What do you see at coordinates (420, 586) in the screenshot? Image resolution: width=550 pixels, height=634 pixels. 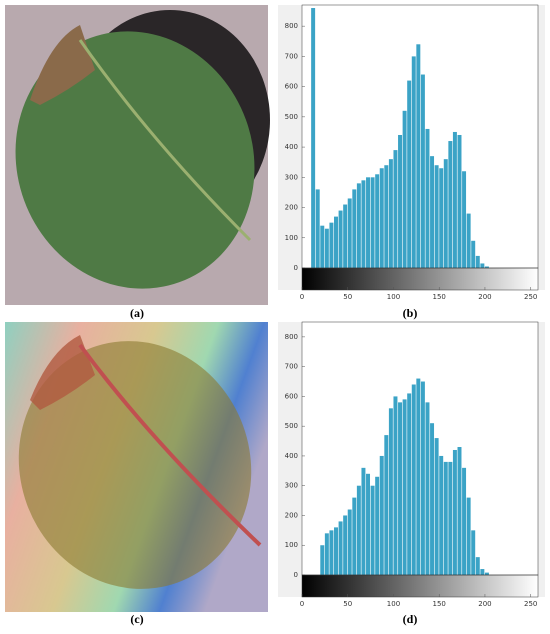 I see `gray-scale-bar` at bounding box center [420, 586].